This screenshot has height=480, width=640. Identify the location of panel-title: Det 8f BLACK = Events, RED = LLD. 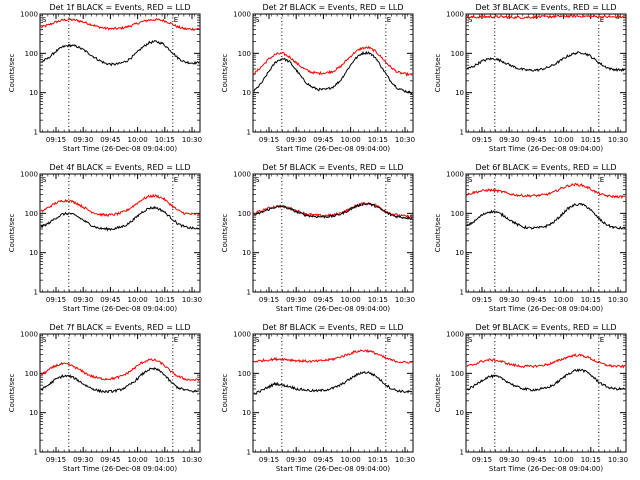
(332, 327).